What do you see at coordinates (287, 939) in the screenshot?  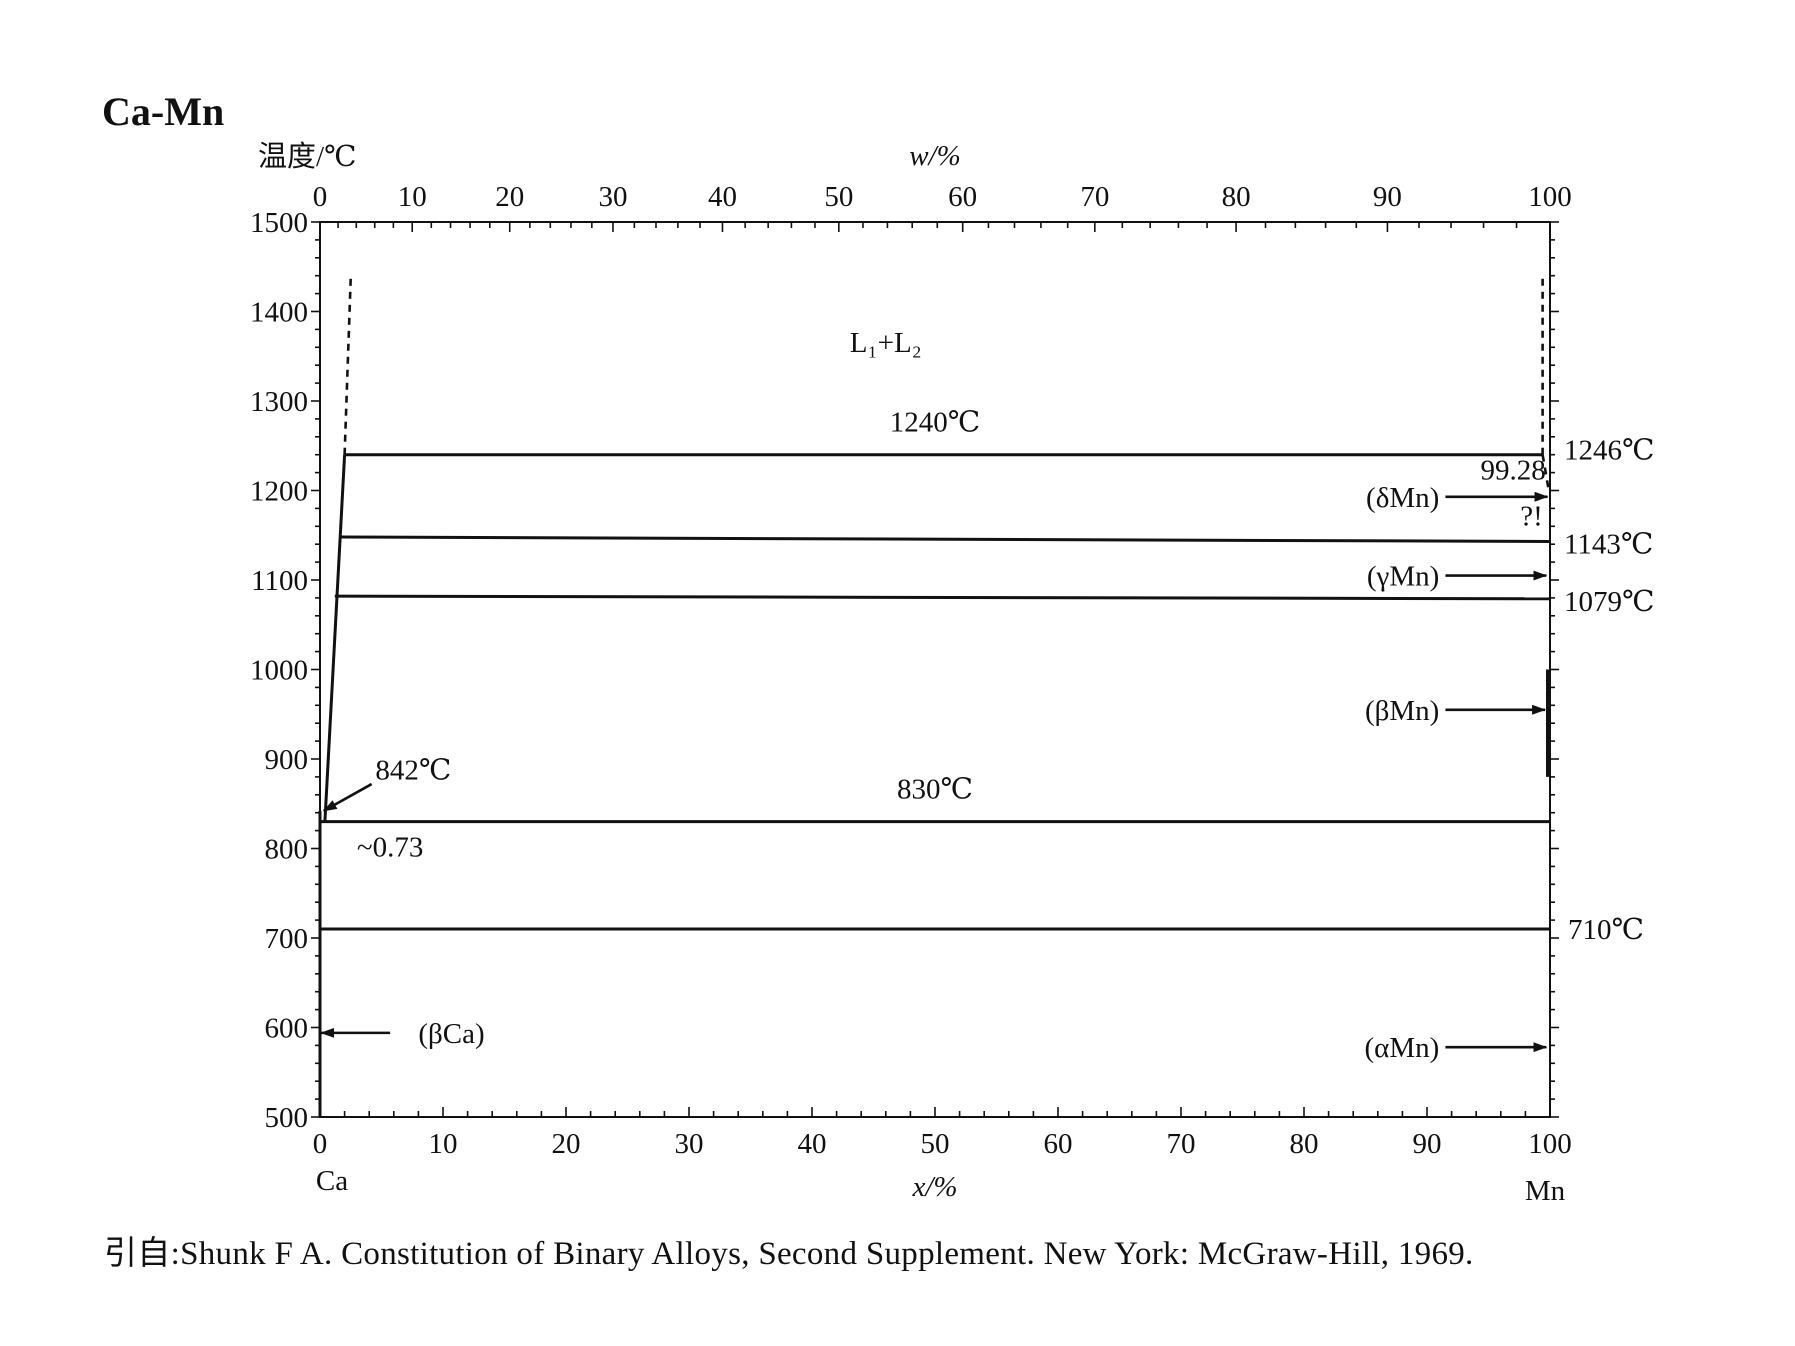 I see `y-tick-label: 700` at bounding box center [287, 939].